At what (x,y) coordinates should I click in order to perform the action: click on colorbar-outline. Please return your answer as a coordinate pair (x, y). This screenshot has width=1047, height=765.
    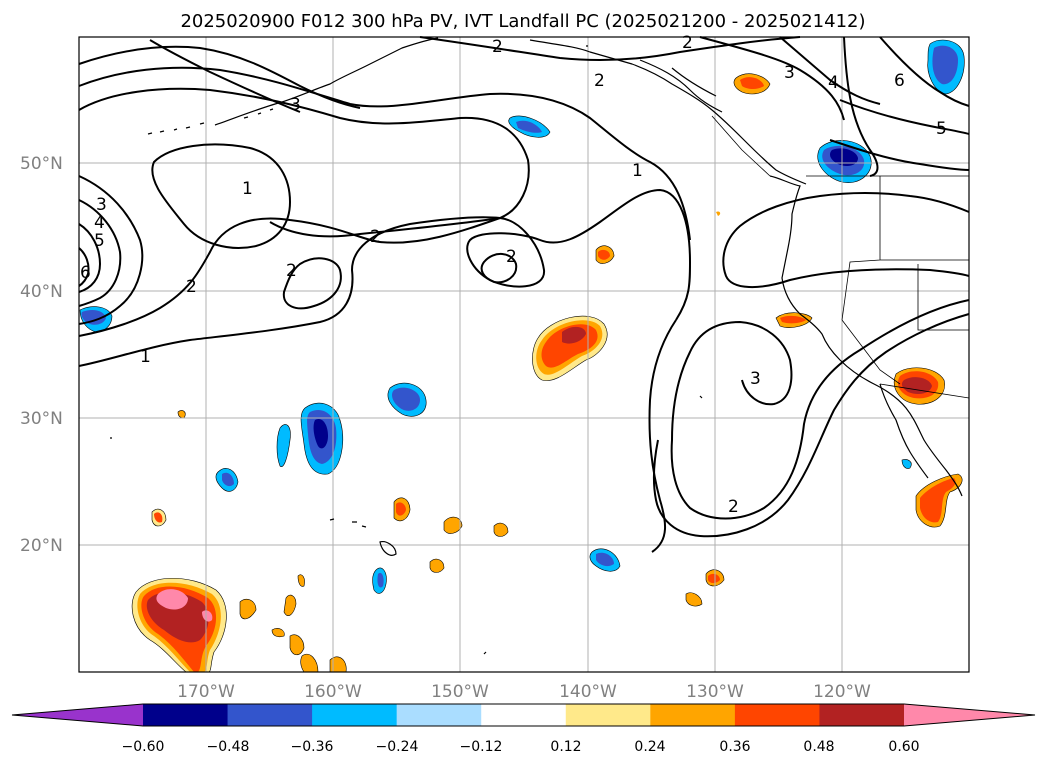
    Looking at the image, I should click on (523, 715).